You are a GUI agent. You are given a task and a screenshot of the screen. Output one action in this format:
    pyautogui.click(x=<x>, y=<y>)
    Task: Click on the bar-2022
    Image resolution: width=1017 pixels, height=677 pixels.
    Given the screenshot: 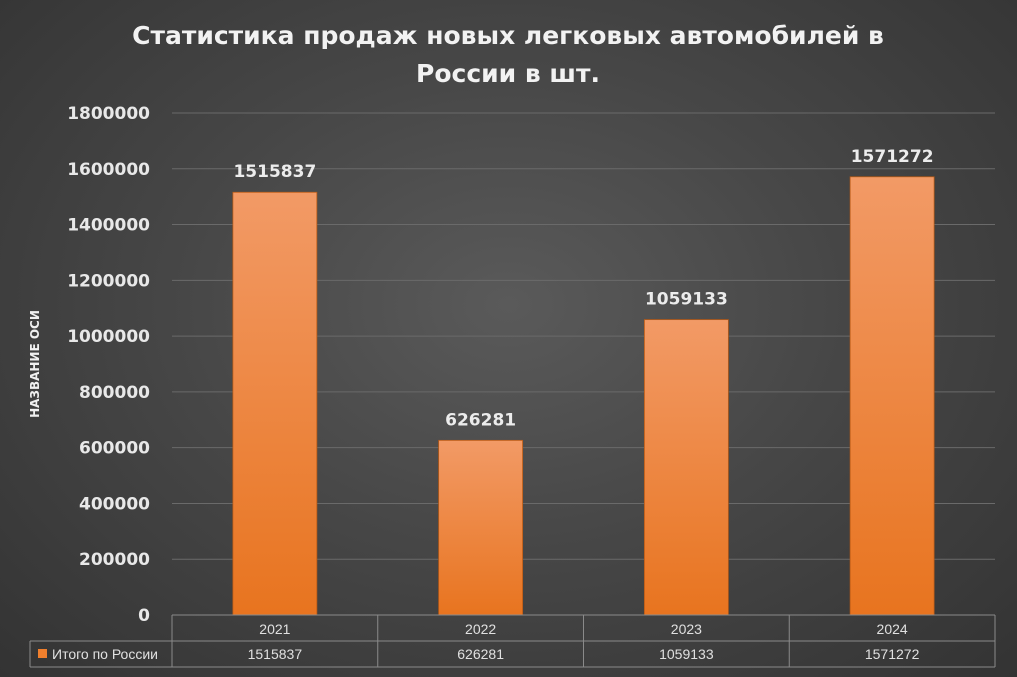 What is the action you would take?
    pyautogui.click(x=481, y=527)
    